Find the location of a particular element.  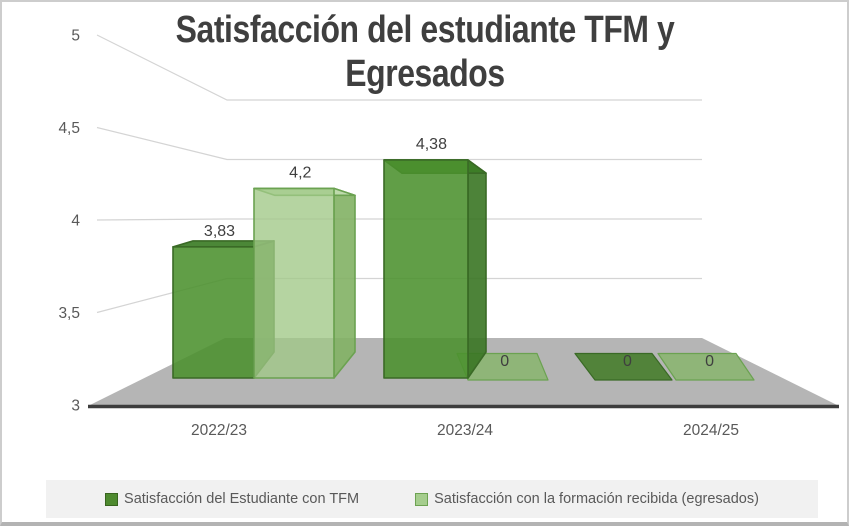

value-label-2024/25-serie1: 0 is located at coordinates (627, 361).